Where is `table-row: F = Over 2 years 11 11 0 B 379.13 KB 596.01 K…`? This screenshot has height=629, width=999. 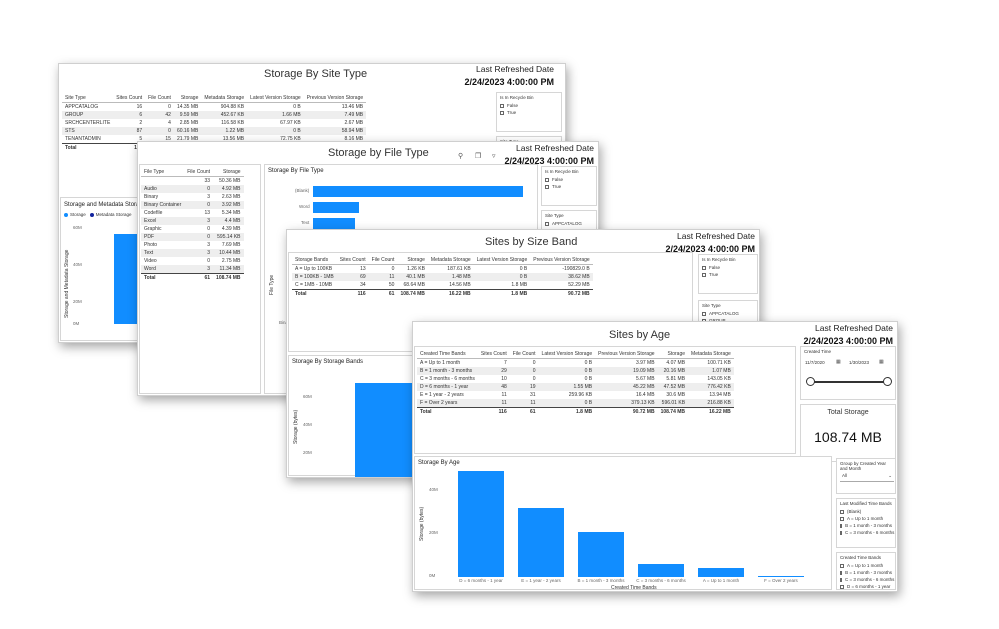 table-row: F = Over 2 years 11 11 0 B 379.13 KB 596.01 K… is located at coordinates (575, 403).